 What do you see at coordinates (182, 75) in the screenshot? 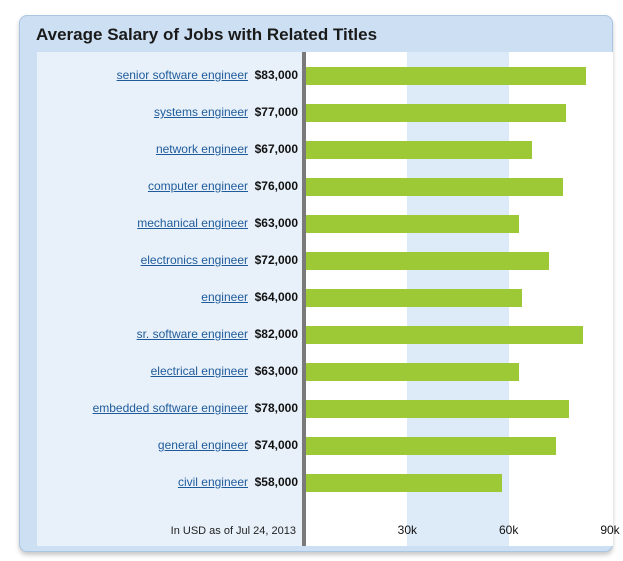
I see `job-title-link: senior software engineer` at bounding box center [182, 75].